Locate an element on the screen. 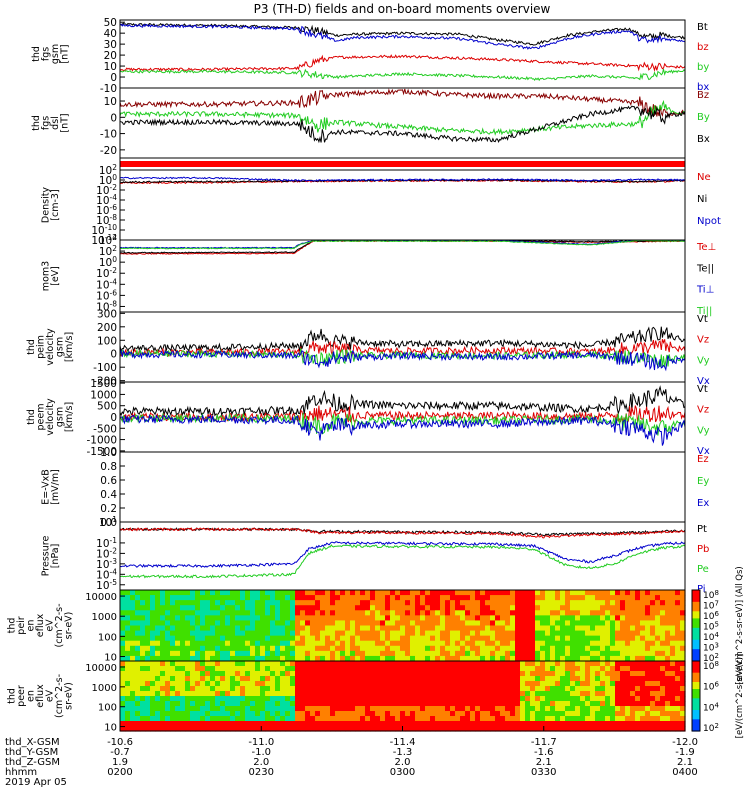 The image size is (750, 800). panel-frame is located at coordinates (402, 276).